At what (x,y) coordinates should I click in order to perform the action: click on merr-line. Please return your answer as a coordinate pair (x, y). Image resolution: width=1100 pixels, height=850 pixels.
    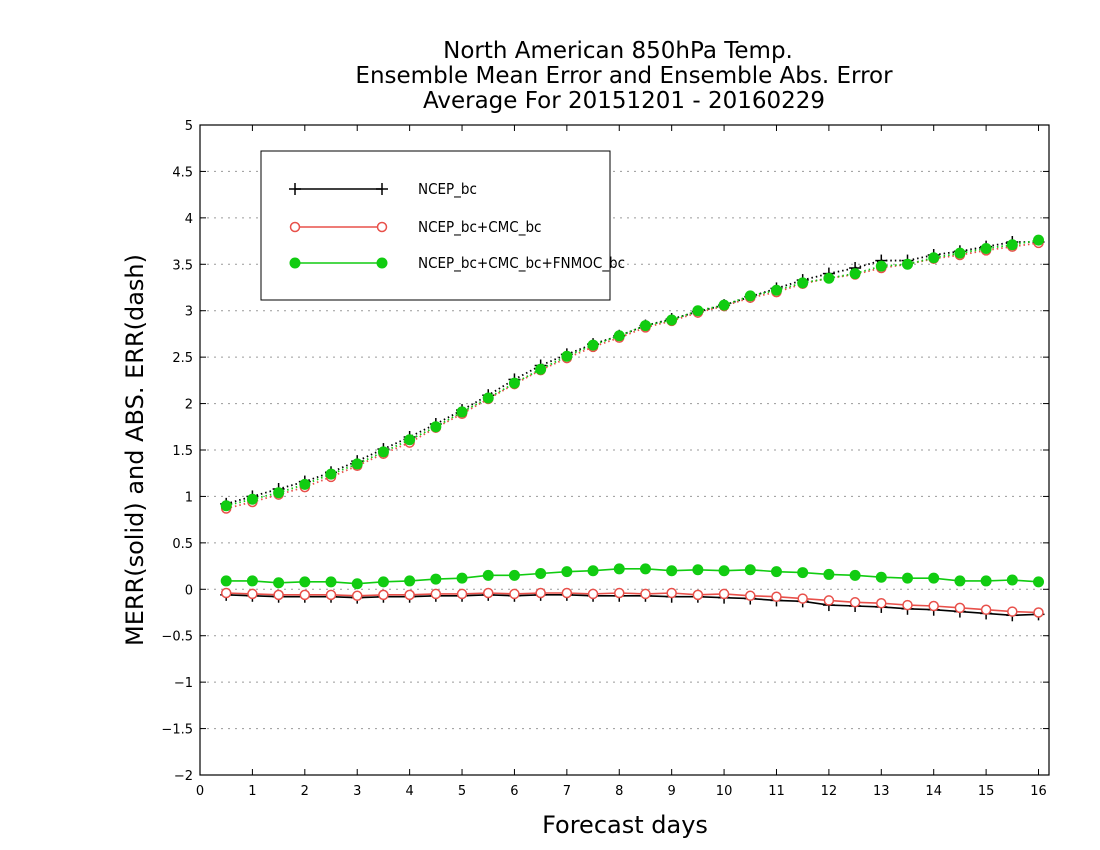
    Looking at the image, I should click on (632, 576).